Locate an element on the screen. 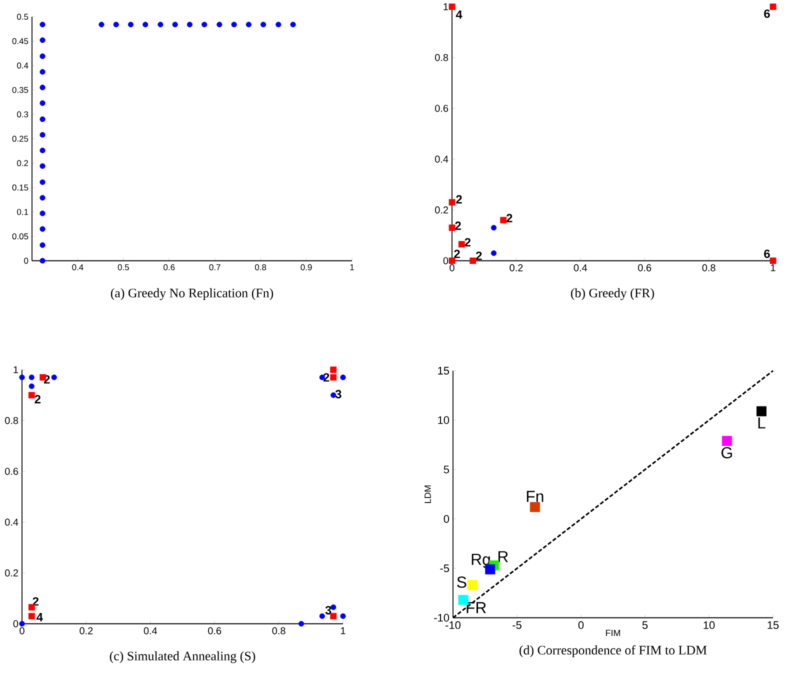  y-tick-label: 0.45 is located at coordinates (20, 41).